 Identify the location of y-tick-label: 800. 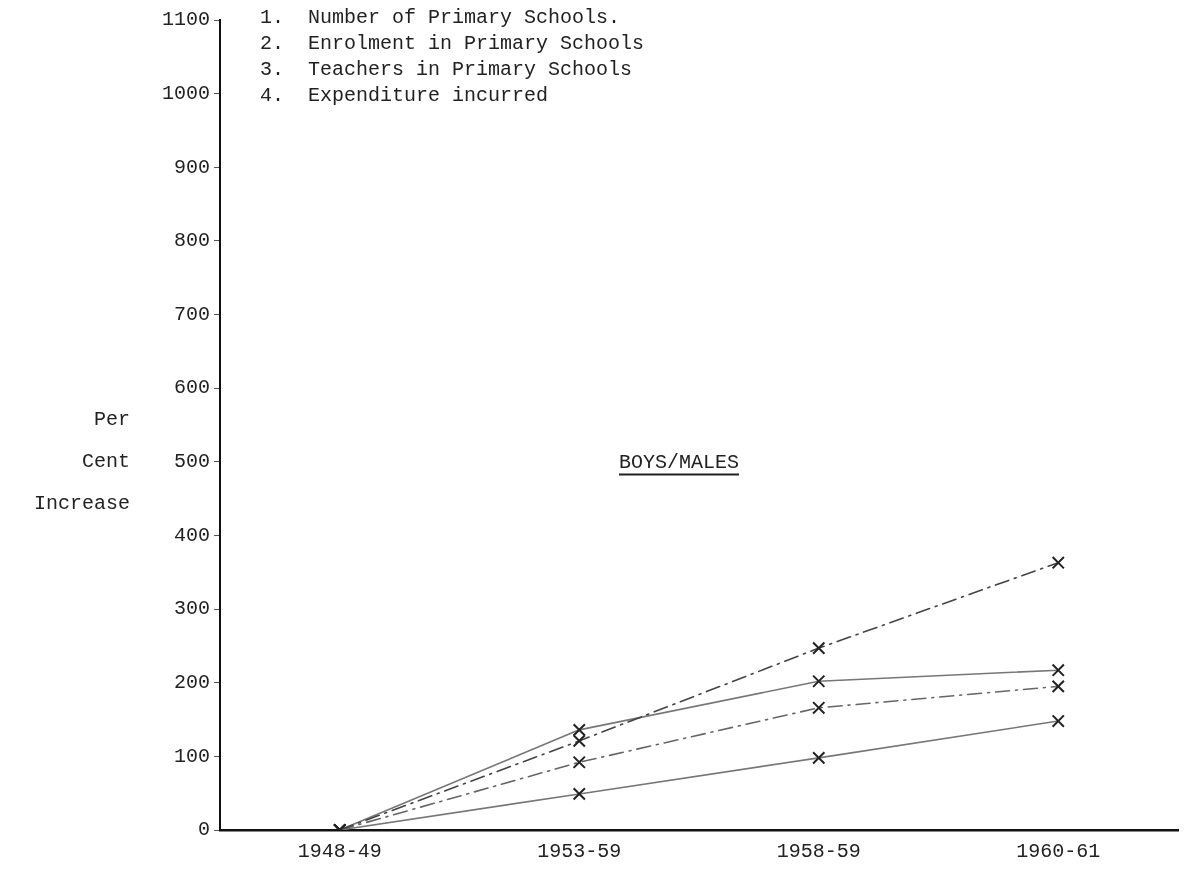
(191, 241).